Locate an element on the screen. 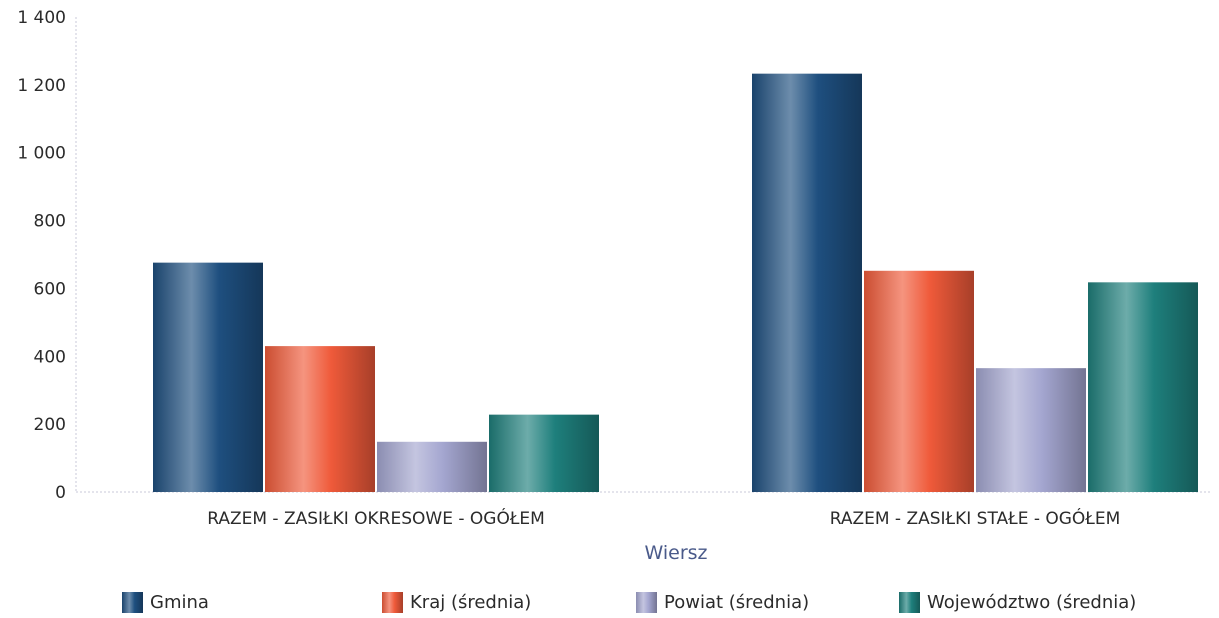 This screenshot has height=618, width=1219. x-axis-title: Wiersz is located at coordinates (675, 553).